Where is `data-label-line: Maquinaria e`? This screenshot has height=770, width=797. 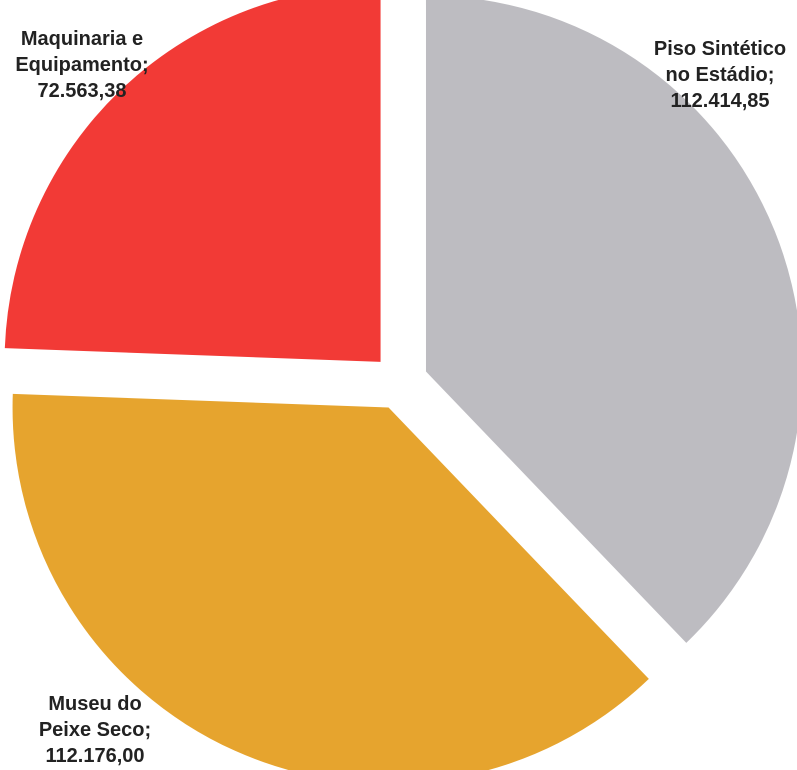 data-label-line: Maquinaria e is located at coordinates (82, 39).